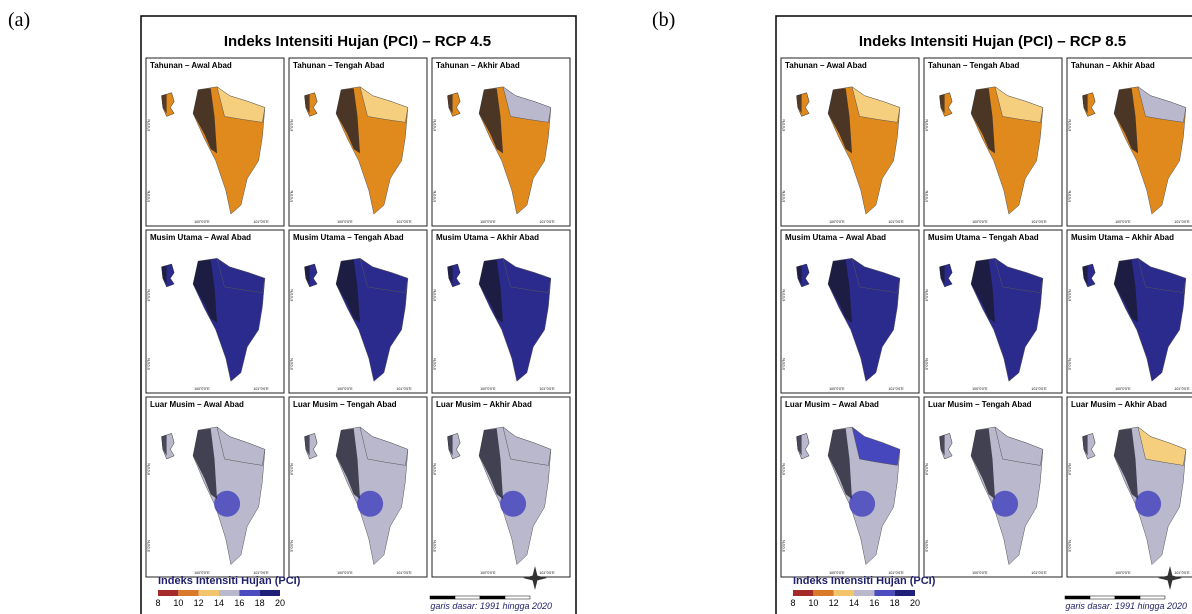  I want to click on map-title: Tahunan – Akhir Abad, so click(1113, 65).